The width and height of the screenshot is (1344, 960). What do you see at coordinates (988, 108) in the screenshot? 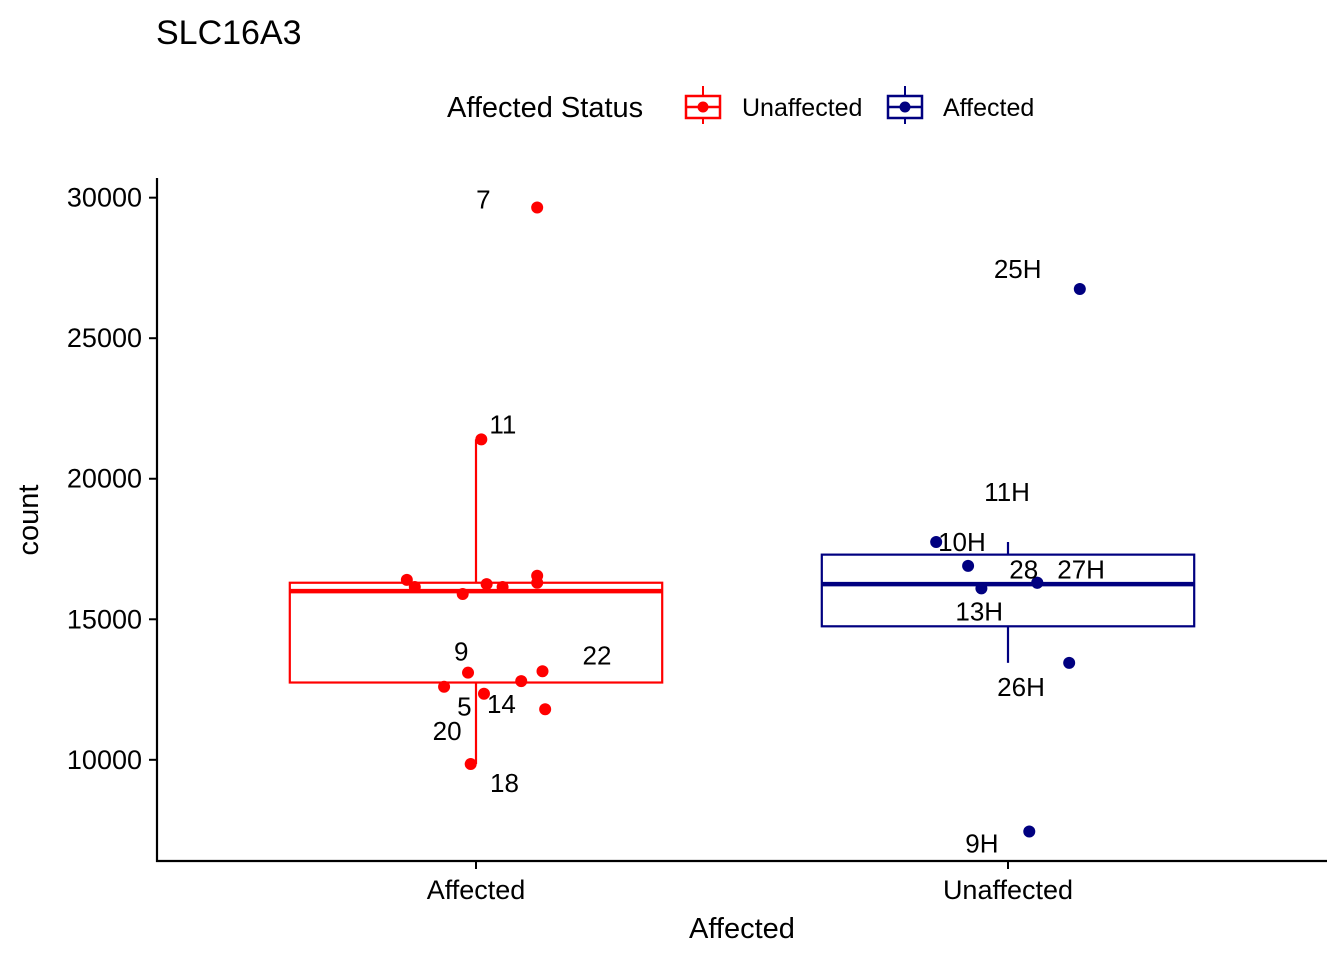
I see `legend-label-affected: Affected` at bounding box center [988, 108].